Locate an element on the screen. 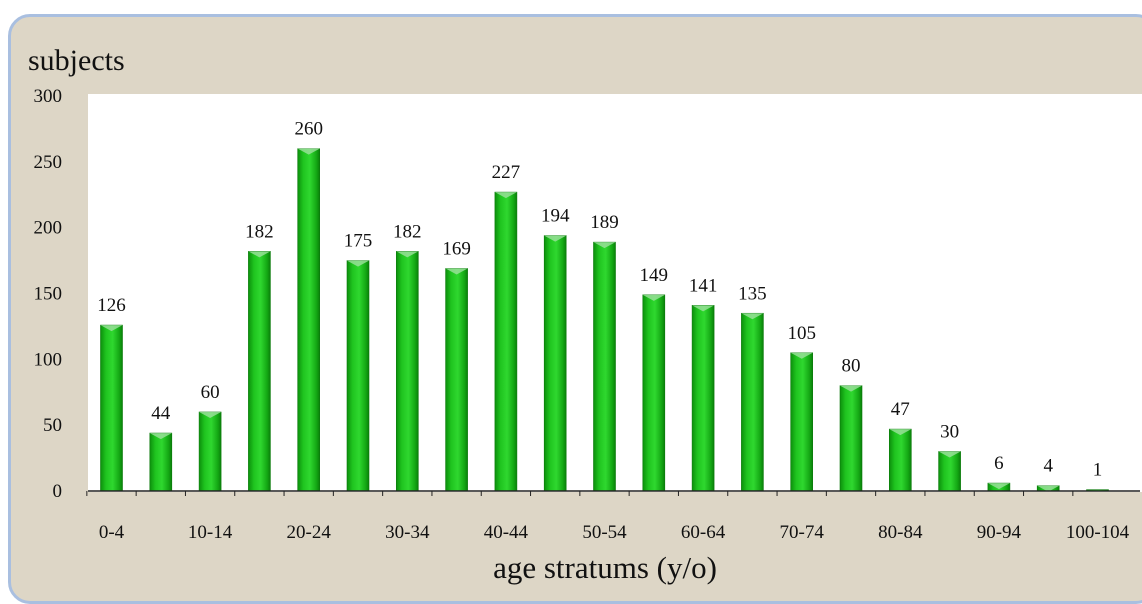 This screenshot has width=1142, height=604. x-tick-label: 50-54 is located at coordinates (604, 532).